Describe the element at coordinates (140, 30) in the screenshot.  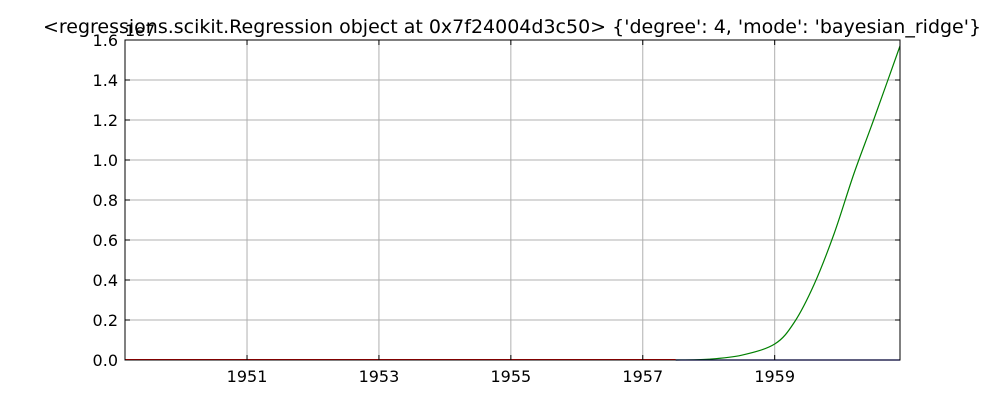
I see `y-offset-label: 1e7` at that location.